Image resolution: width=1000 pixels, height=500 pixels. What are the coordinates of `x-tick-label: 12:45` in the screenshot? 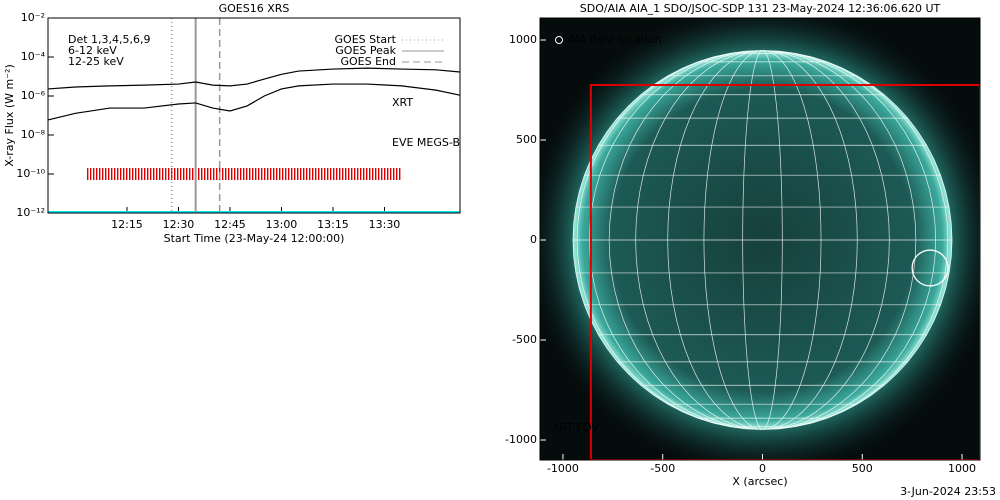 It's located at (230, 224).